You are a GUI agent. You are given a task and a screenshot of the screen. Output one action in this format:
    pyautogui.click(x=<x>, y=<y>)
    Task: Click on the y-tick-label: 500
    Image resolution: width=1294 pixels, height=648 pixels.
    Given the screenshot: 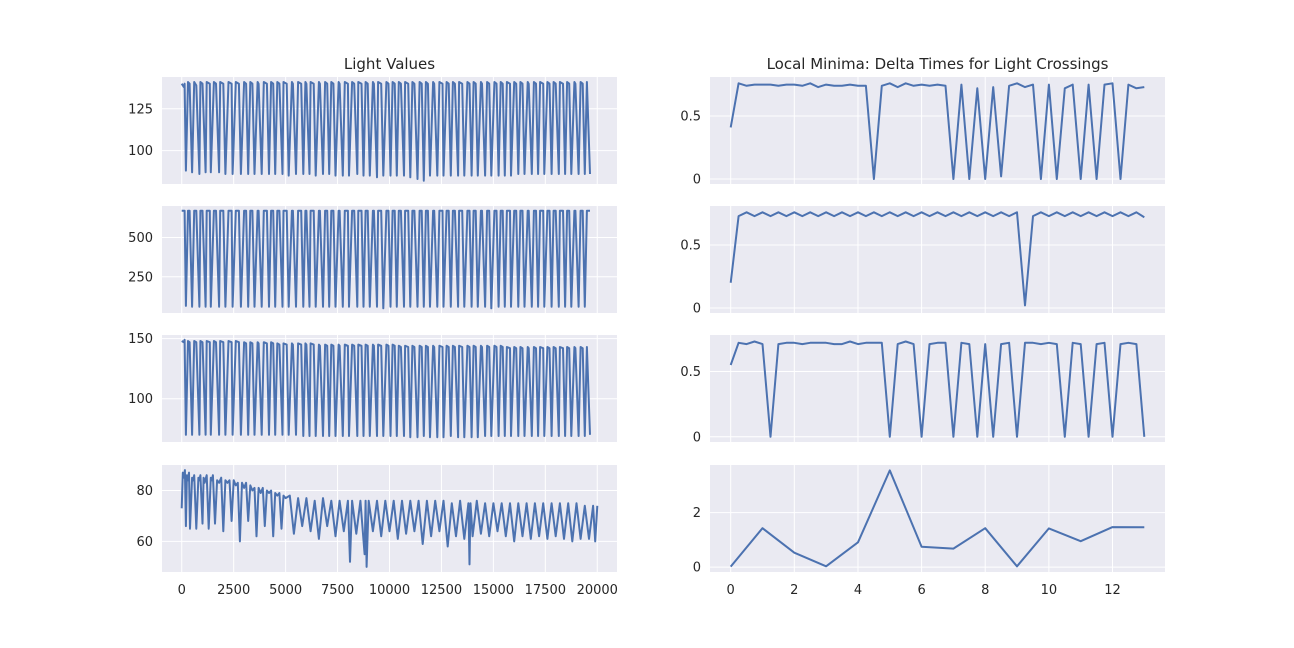 What is the action you would take?
    pyautogui.click(x=140, y=238)
    